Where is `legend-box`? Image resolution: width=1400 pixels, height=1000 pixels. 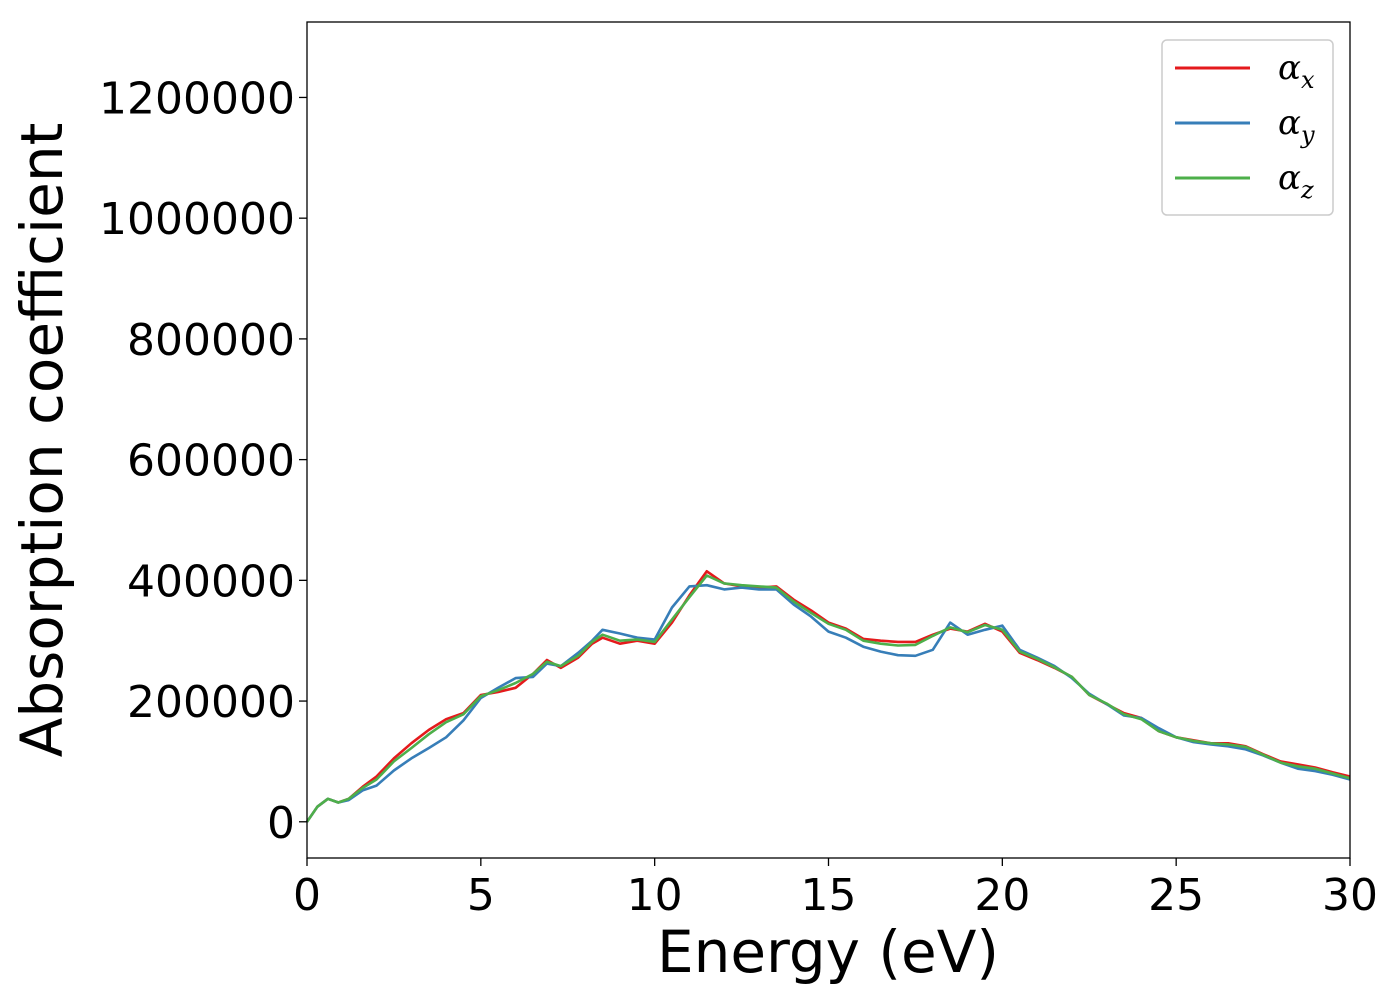 legend-box is located at coordinates (1247, 127).